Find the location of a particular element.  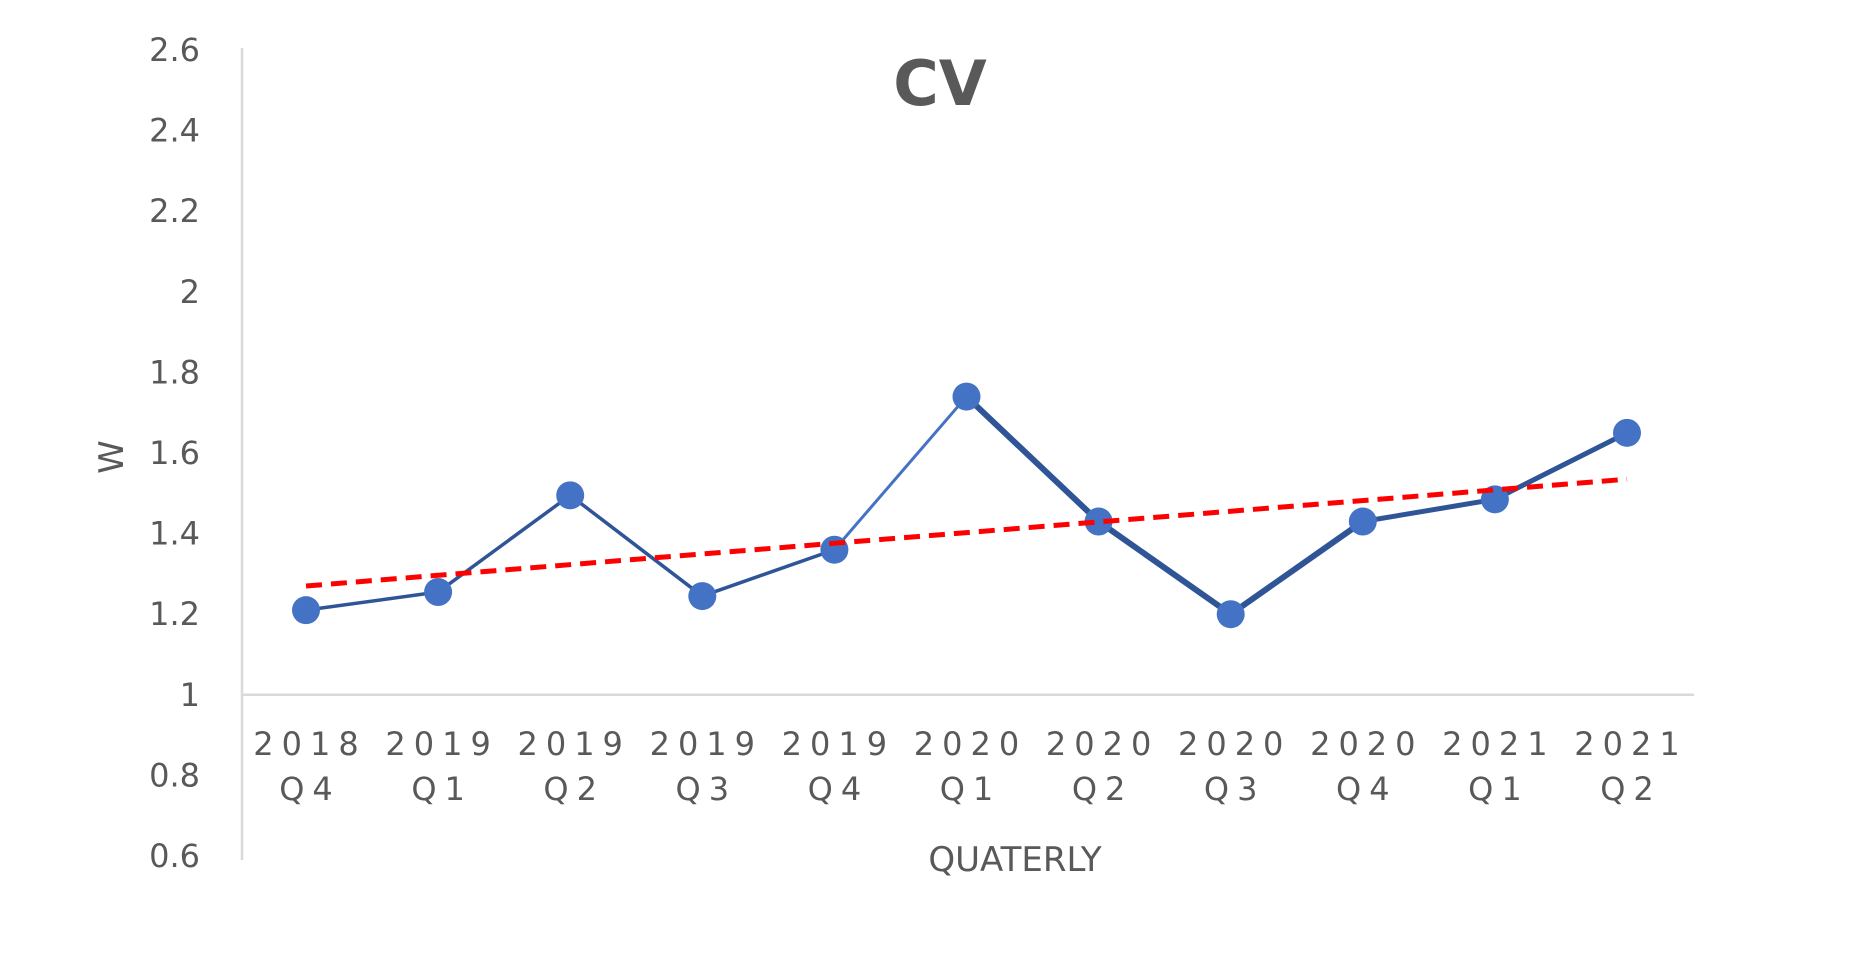

y-tick-label: 2 is located at coordinates (190, 292).